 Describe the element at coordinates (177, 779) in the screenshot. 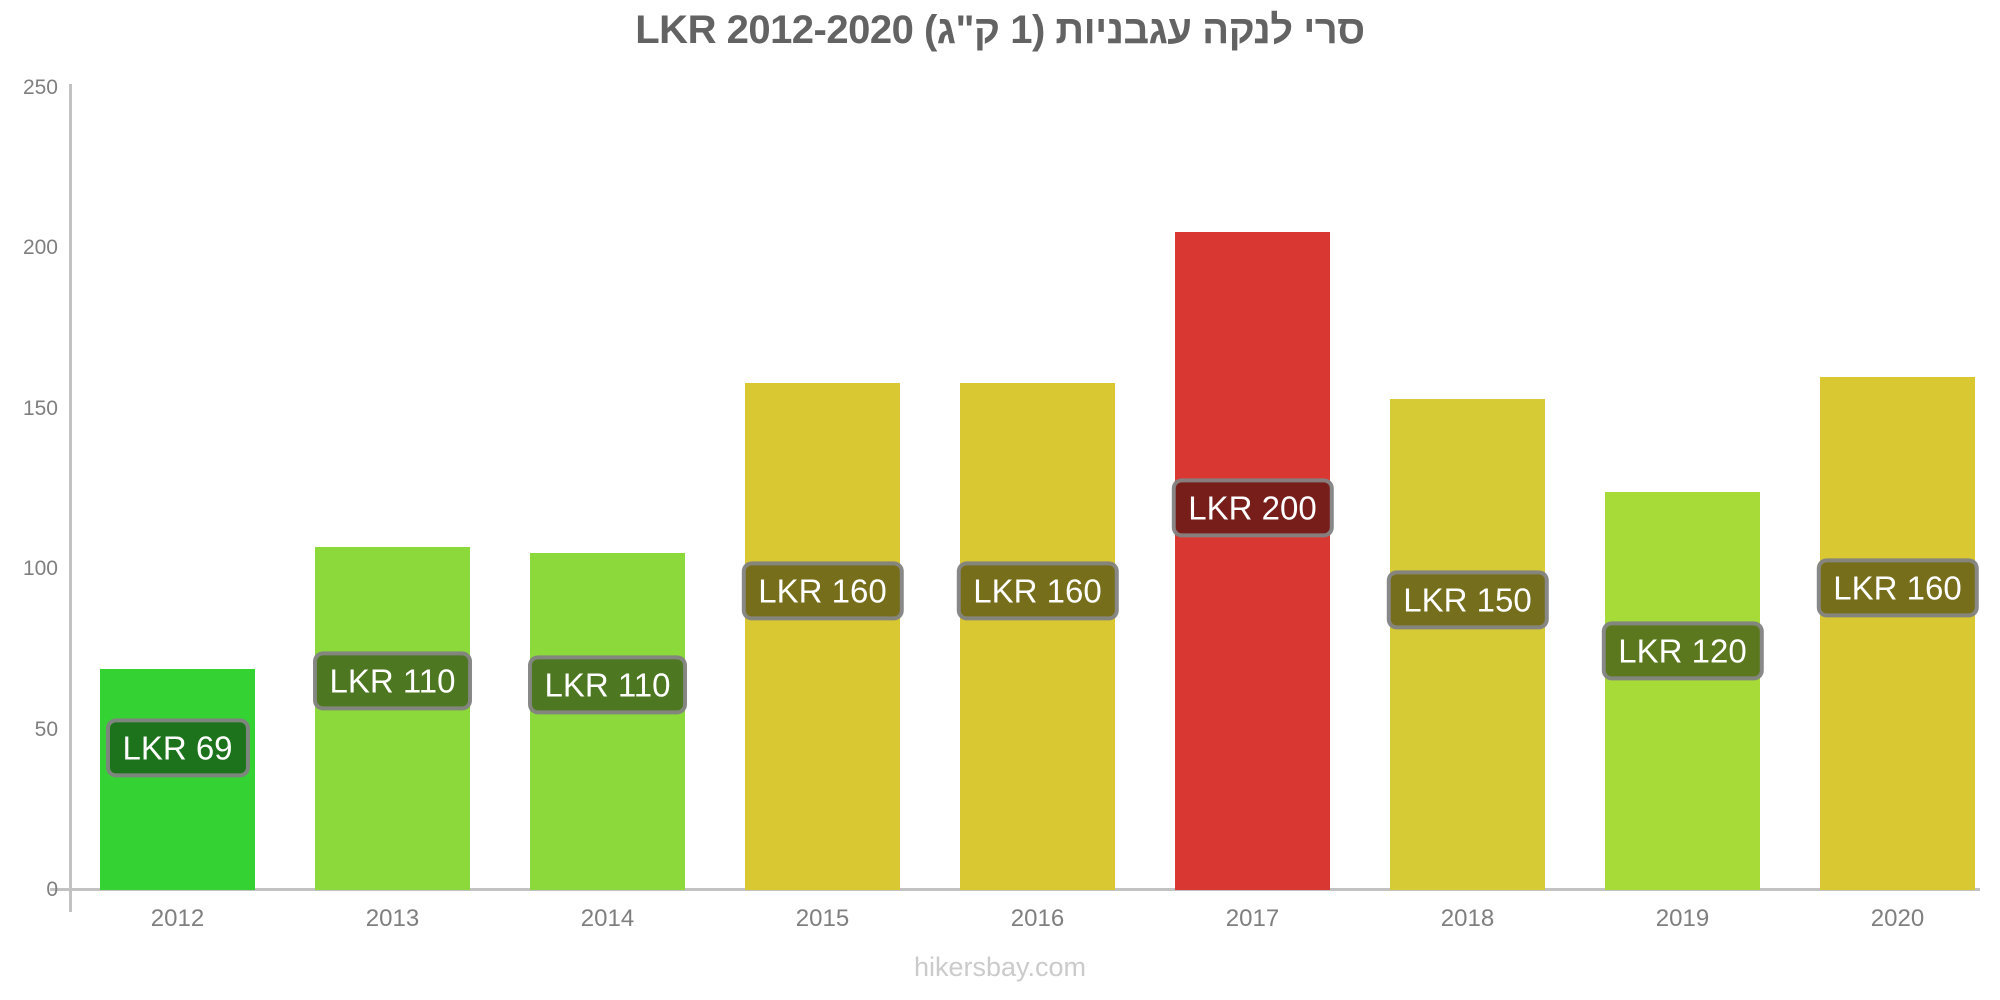

I see `bar-2012` at that location.